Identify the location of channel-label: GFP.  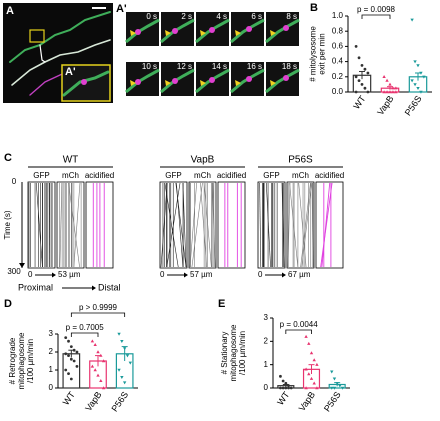
(41, 175).